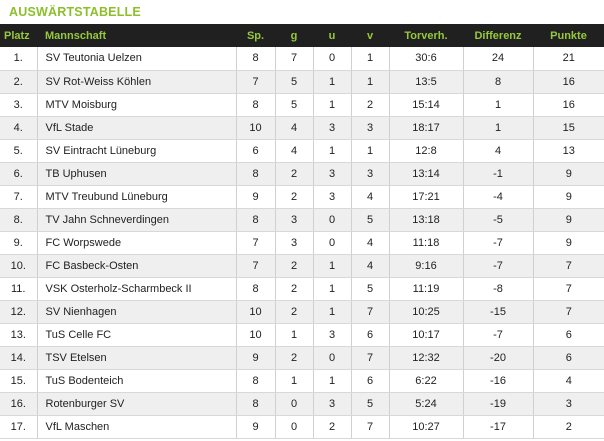 Image resolution: width=604 pixels, height=441 pixels. What do you see at coordinates (425, 312) in the screenshot?
I see `torverhaeltnis-cell: 10:25` at bounding box center [425, 312].